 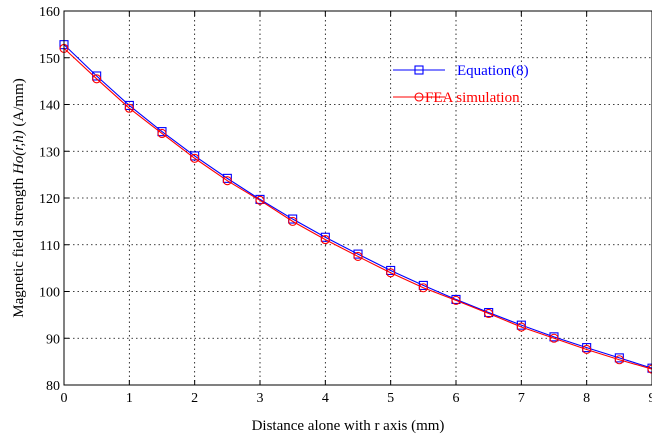 I want to click on x-tick-label: 5, so click(x=390, y=398).